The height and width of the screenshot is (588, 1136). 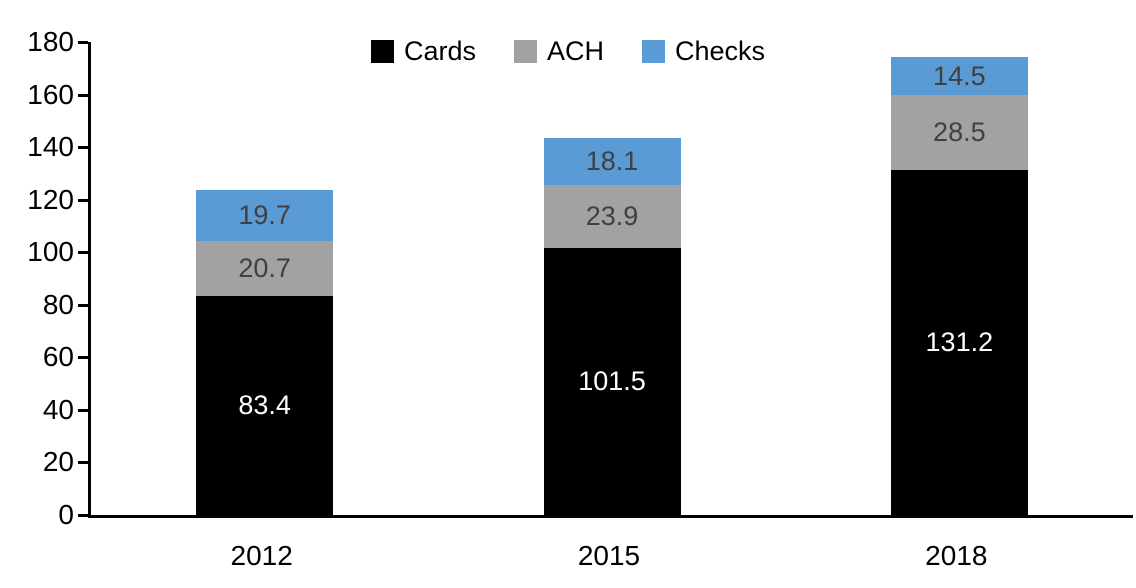 What do you see at coordinates (609, 555) in the screenshot?
I see `x-axis-tick-label: 2015` at bounding box center [609, 555].